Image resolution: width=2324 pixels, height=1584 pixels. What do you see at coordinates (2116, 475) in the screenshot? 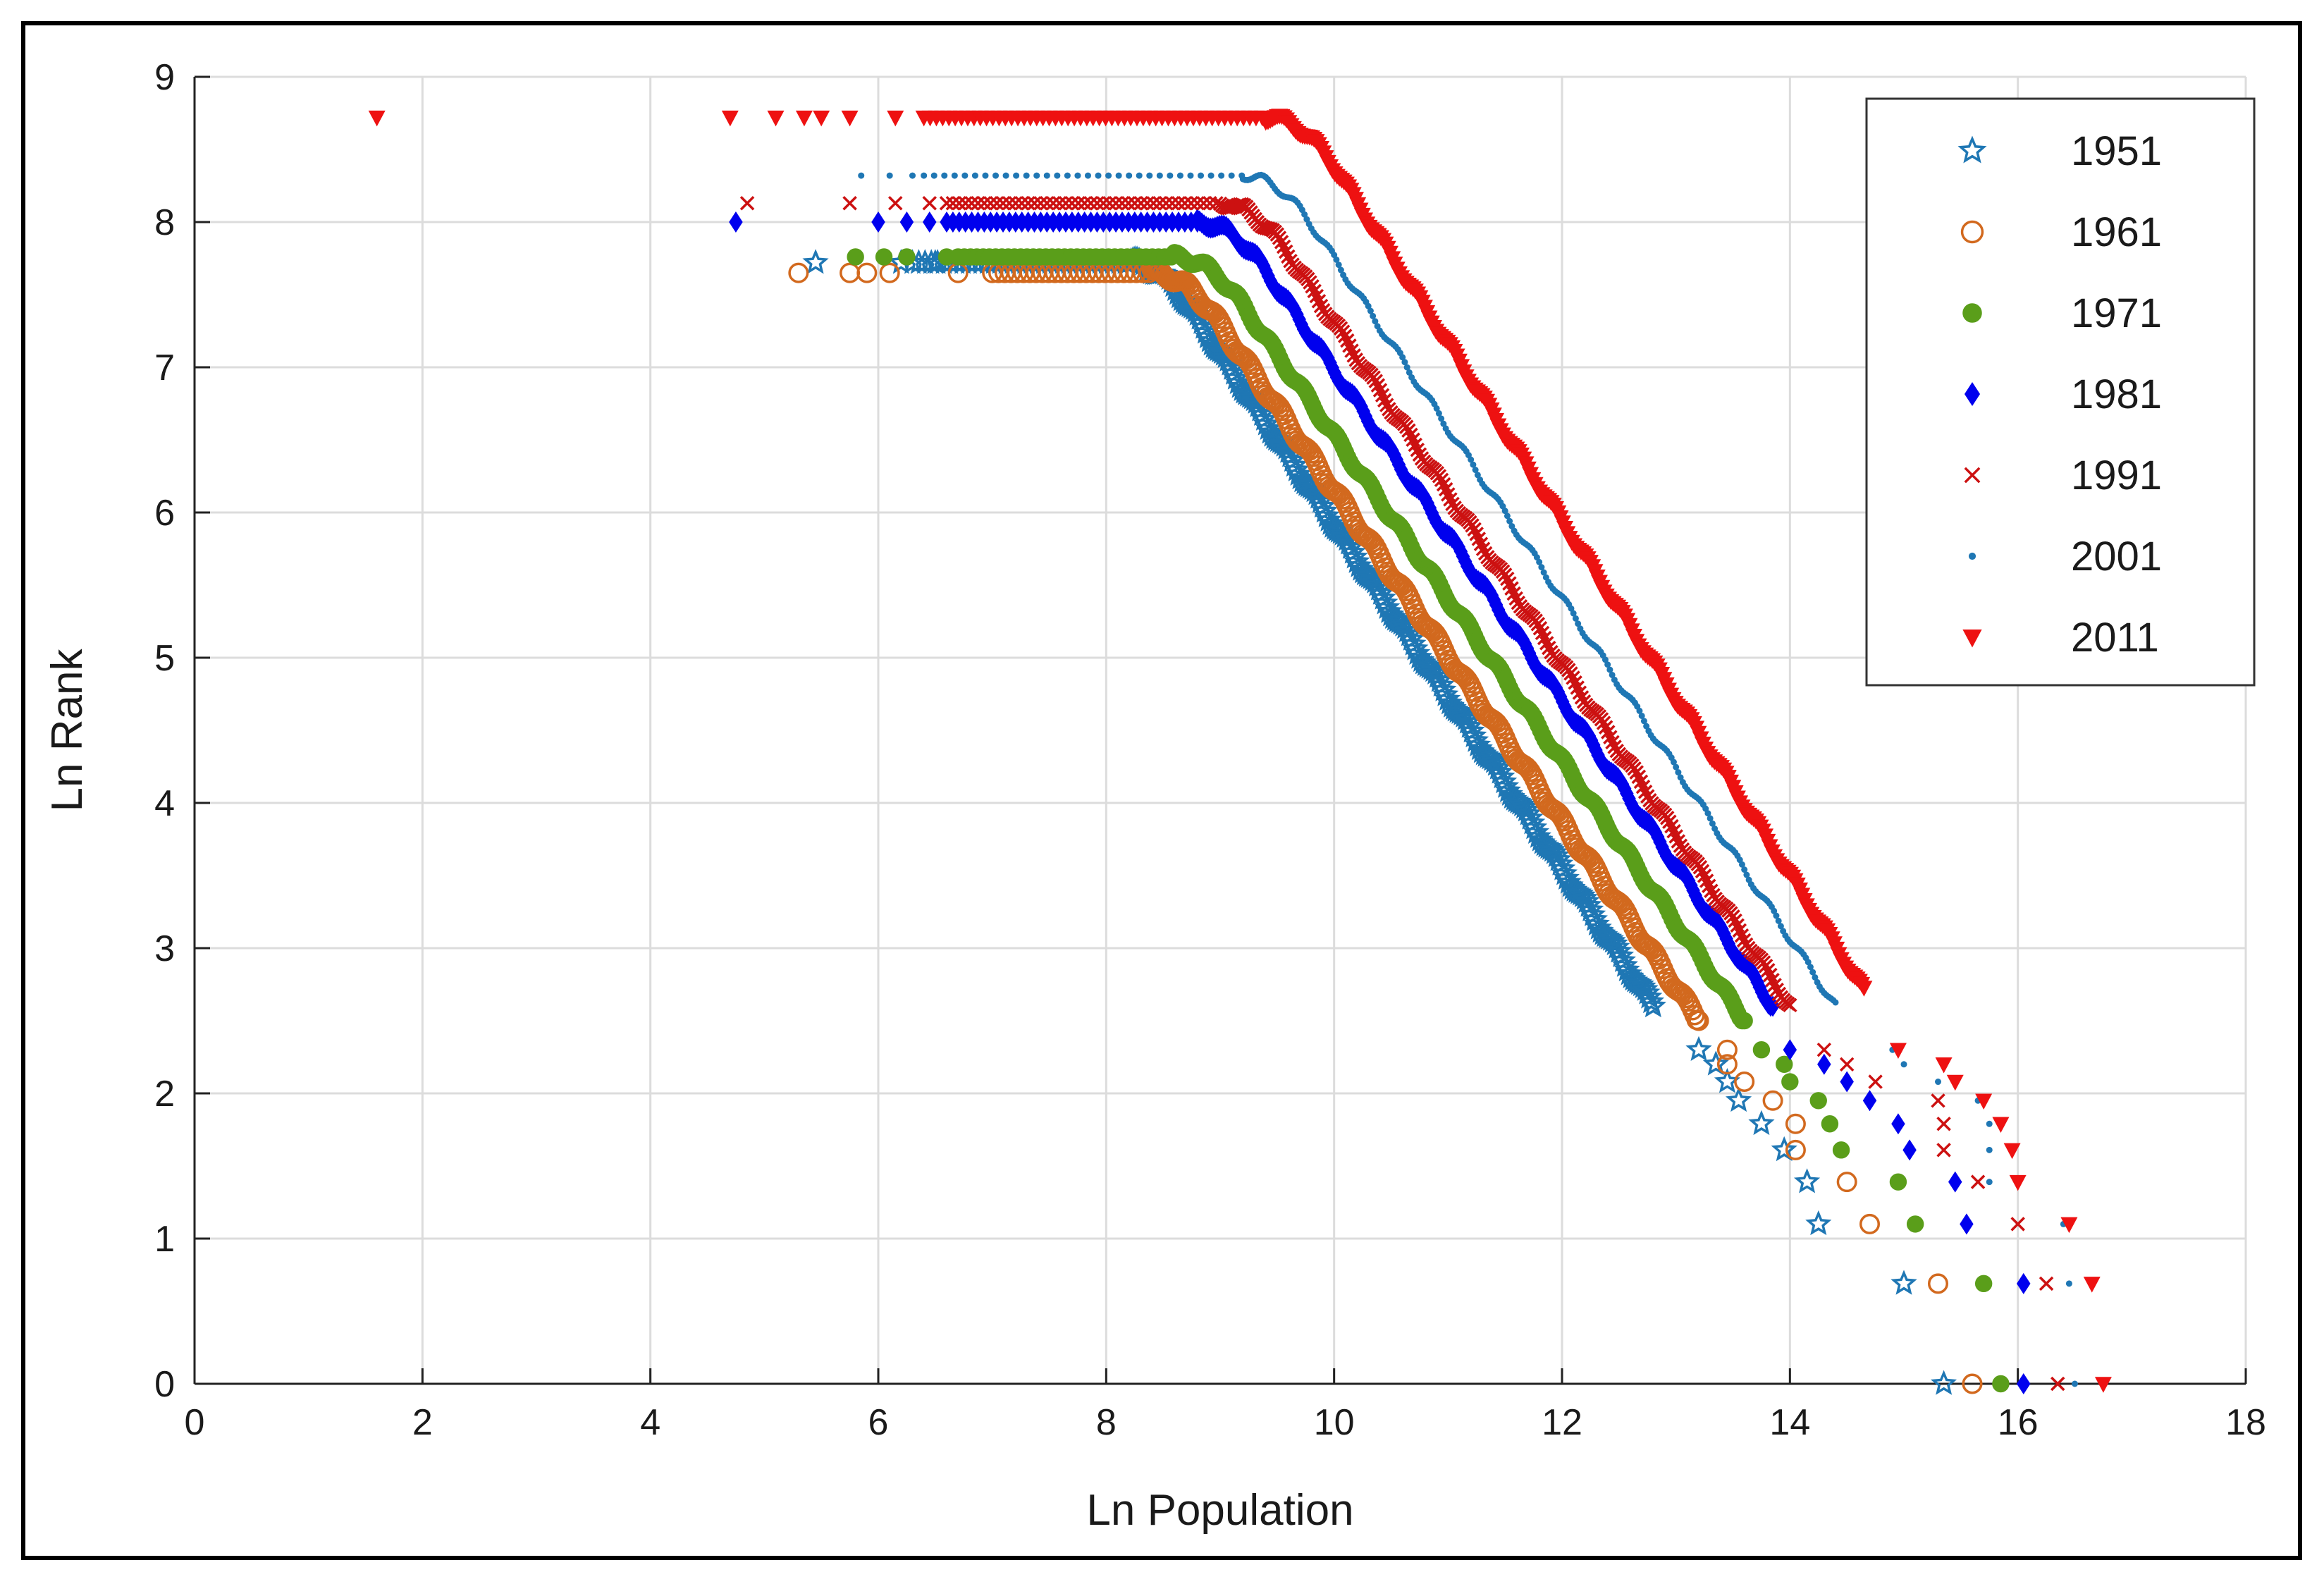
I see `legend-label: 1991` at bounding box center [2116, 475].